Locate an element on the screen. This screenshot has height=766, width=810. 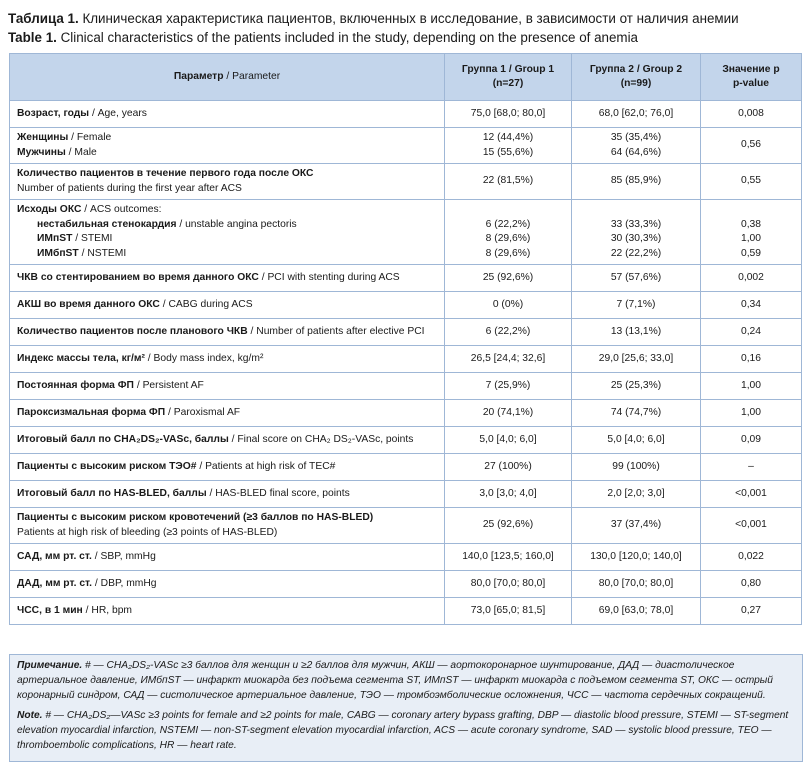
value-cell: 27 (100%) is located at coordinates (508, 467).